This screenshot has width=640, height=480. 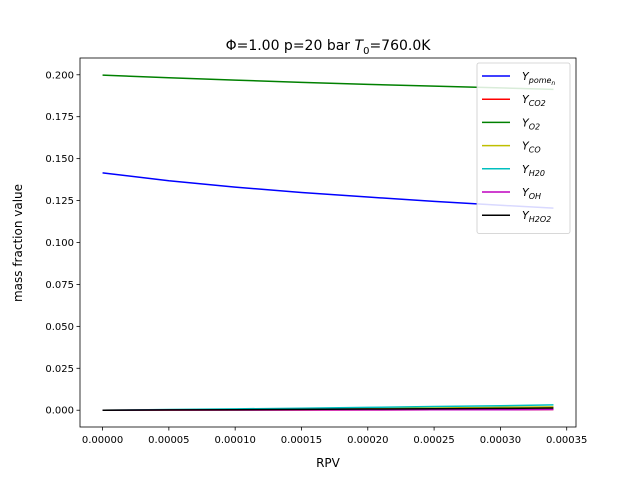 What do you see at coordinates (433, 440) in the screenshot?
I see `x-tick-label: 0.00025` at bounding box center [433, 440].